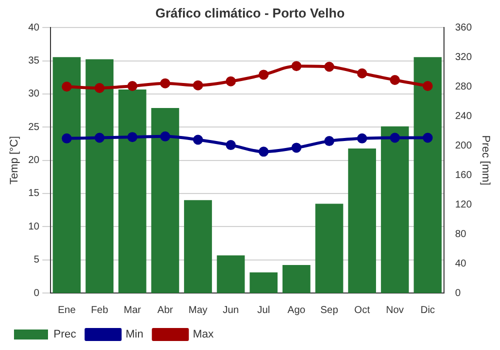 The image size is (500, 350). Describe the element at coordinates (99, 310) in the screenshot. I see `x-tick-label: Feb` at that location.